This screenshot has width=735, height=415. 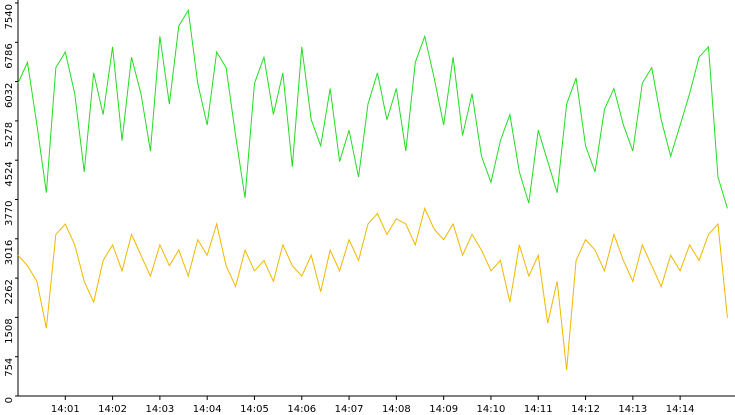 I want to click on y-tick-label: 3016, so click(x=9, y=252).